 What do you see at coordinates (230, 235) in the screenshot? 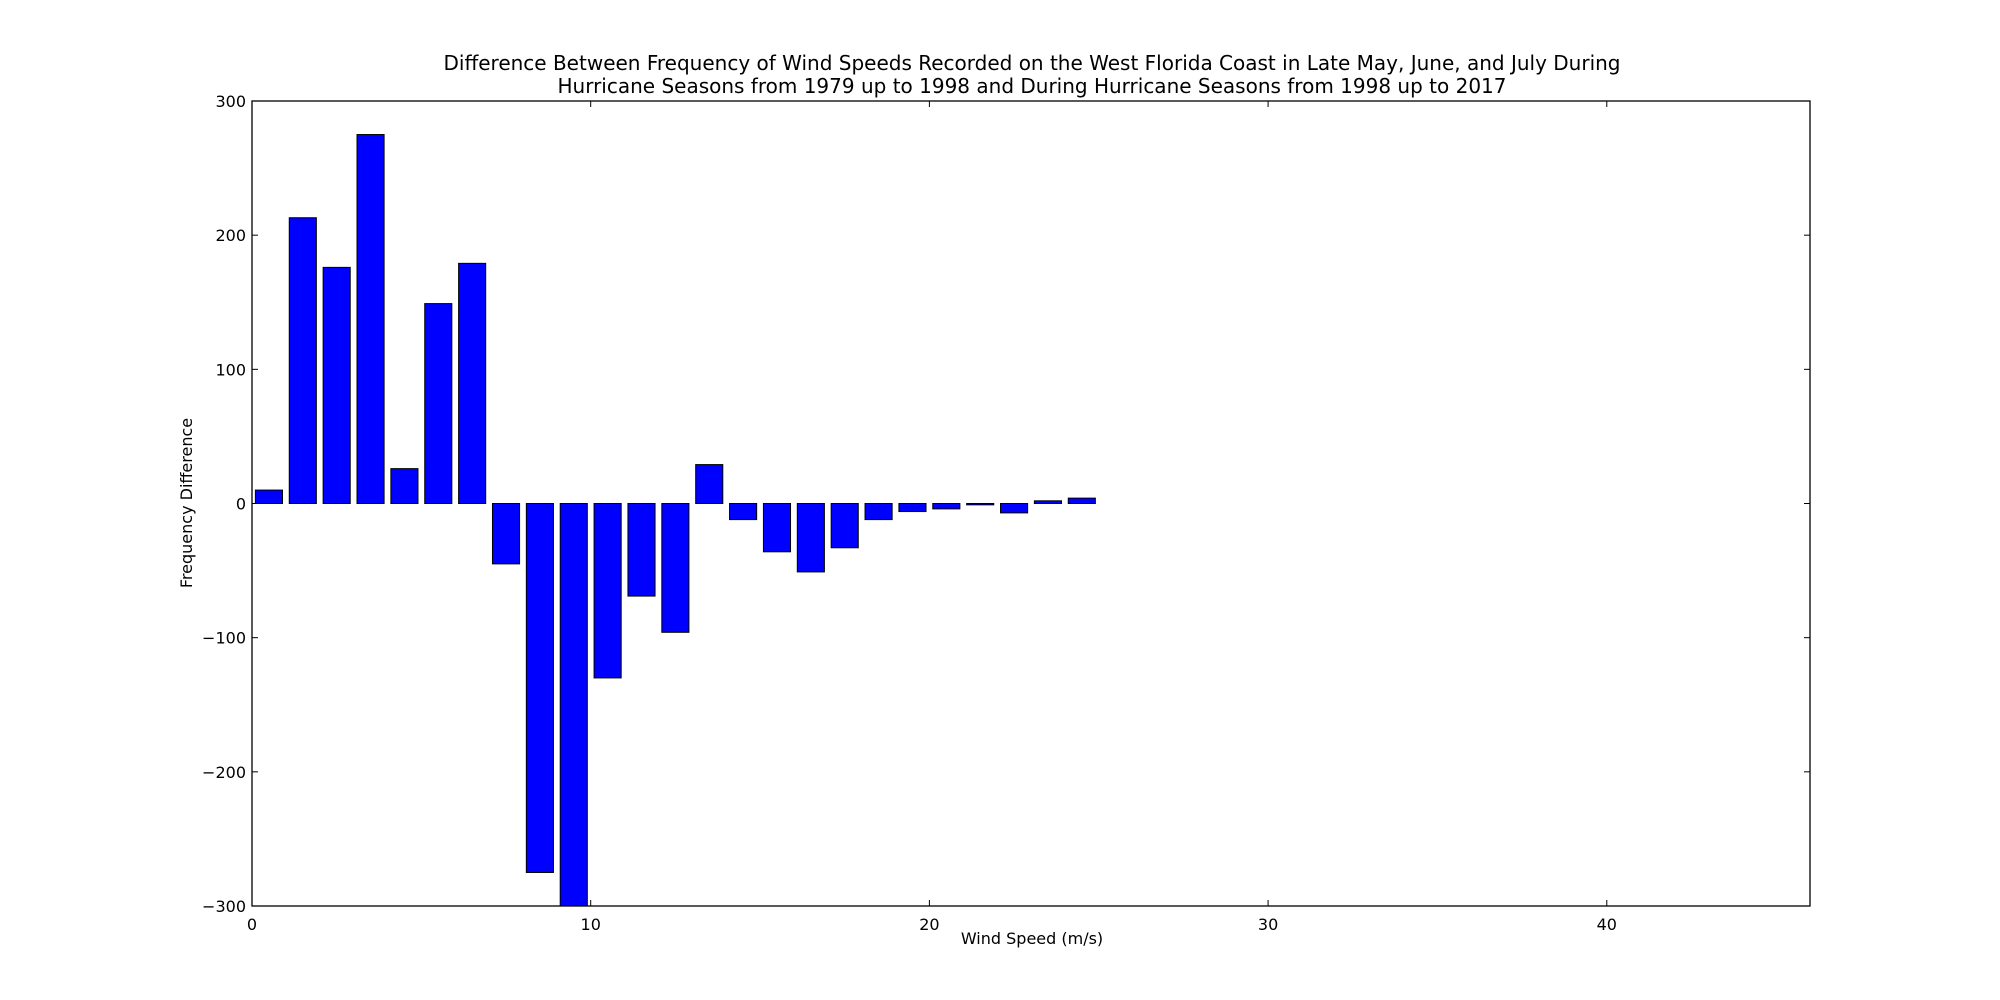
I see `y-tick-label: 200` at bounding box center [230, 235].